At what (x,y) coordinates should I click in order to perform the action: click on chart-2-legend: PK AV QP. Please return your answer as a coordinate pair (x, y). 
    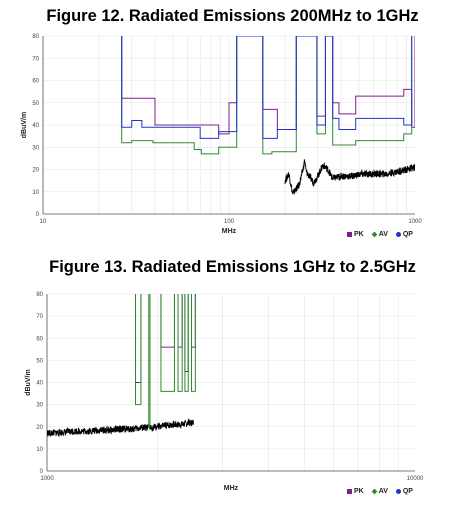
    Looking at the image, I should click on (383, 491).